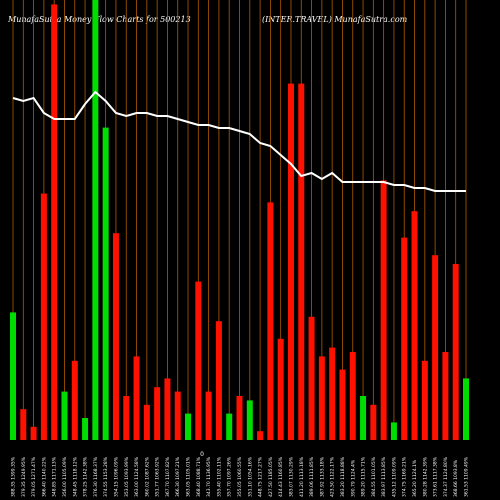 This screenshot has height=500, width=500. Describe the element at coordinates (158, 476) in the screenshot. I see `x-tick-label: 351.77 1063.92%` at that location.